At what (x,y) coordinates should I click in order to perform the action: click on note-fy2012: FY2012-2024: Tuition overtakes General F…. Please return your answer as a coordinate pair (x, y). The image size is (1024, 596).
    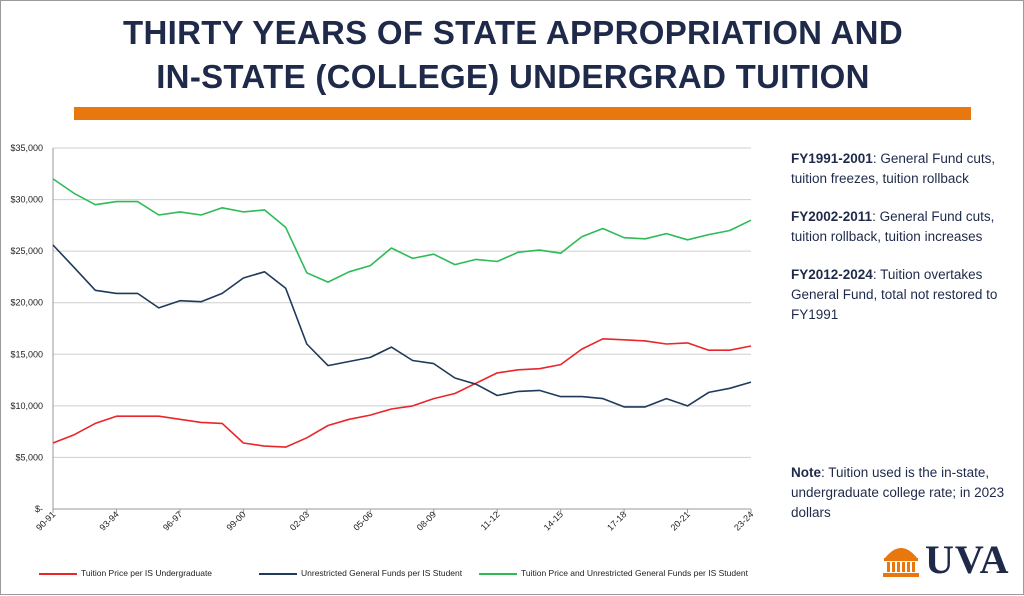
    Looking at the image, I should click on (896, 295).